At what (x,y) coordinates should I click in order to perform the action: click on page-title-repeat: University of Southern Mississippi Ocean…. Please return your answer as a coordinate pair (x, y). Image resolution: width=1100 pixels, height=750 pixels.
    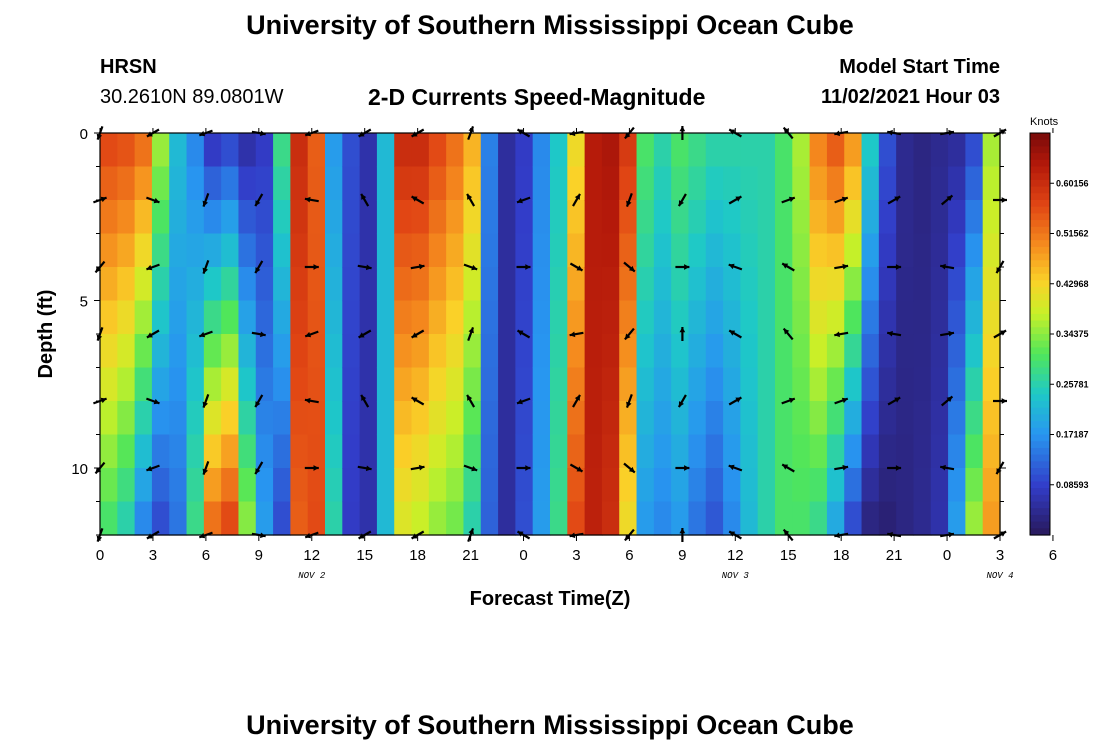
    Looking at the image, I should click on (550, 725).